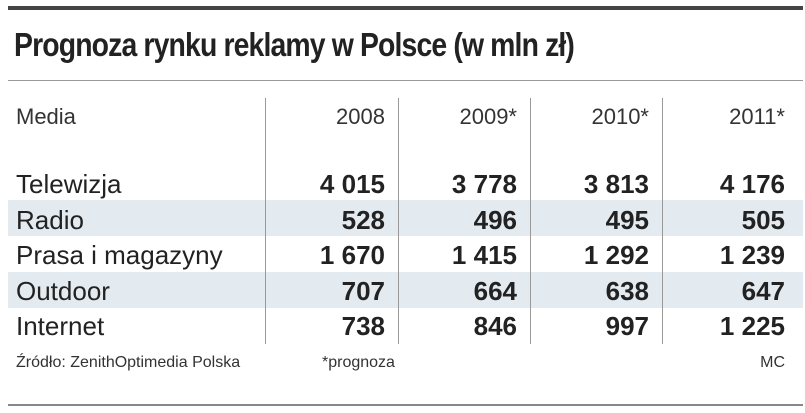 This screenshot has height=413, width=805. I want to click on cell-value: 707, so click(363, 290).